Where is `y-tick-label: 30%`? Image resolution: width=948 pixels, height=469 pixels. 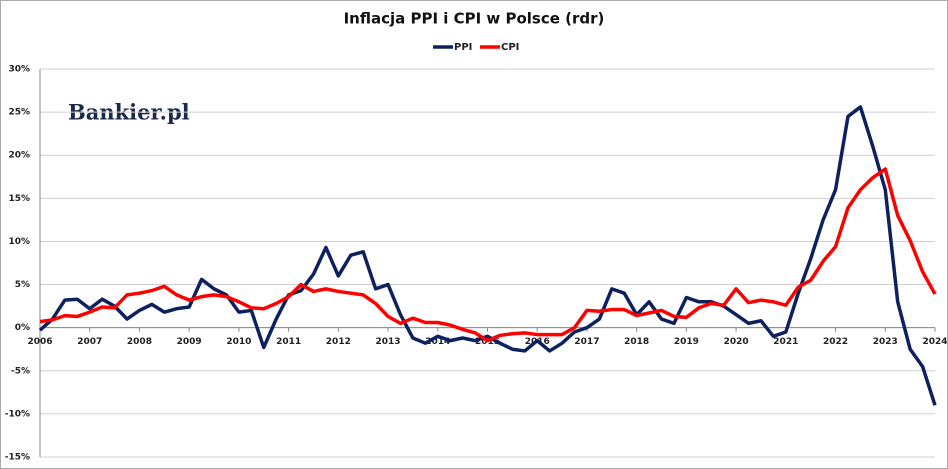 y-tick-label: 30% is located at coordinates (19, 70).